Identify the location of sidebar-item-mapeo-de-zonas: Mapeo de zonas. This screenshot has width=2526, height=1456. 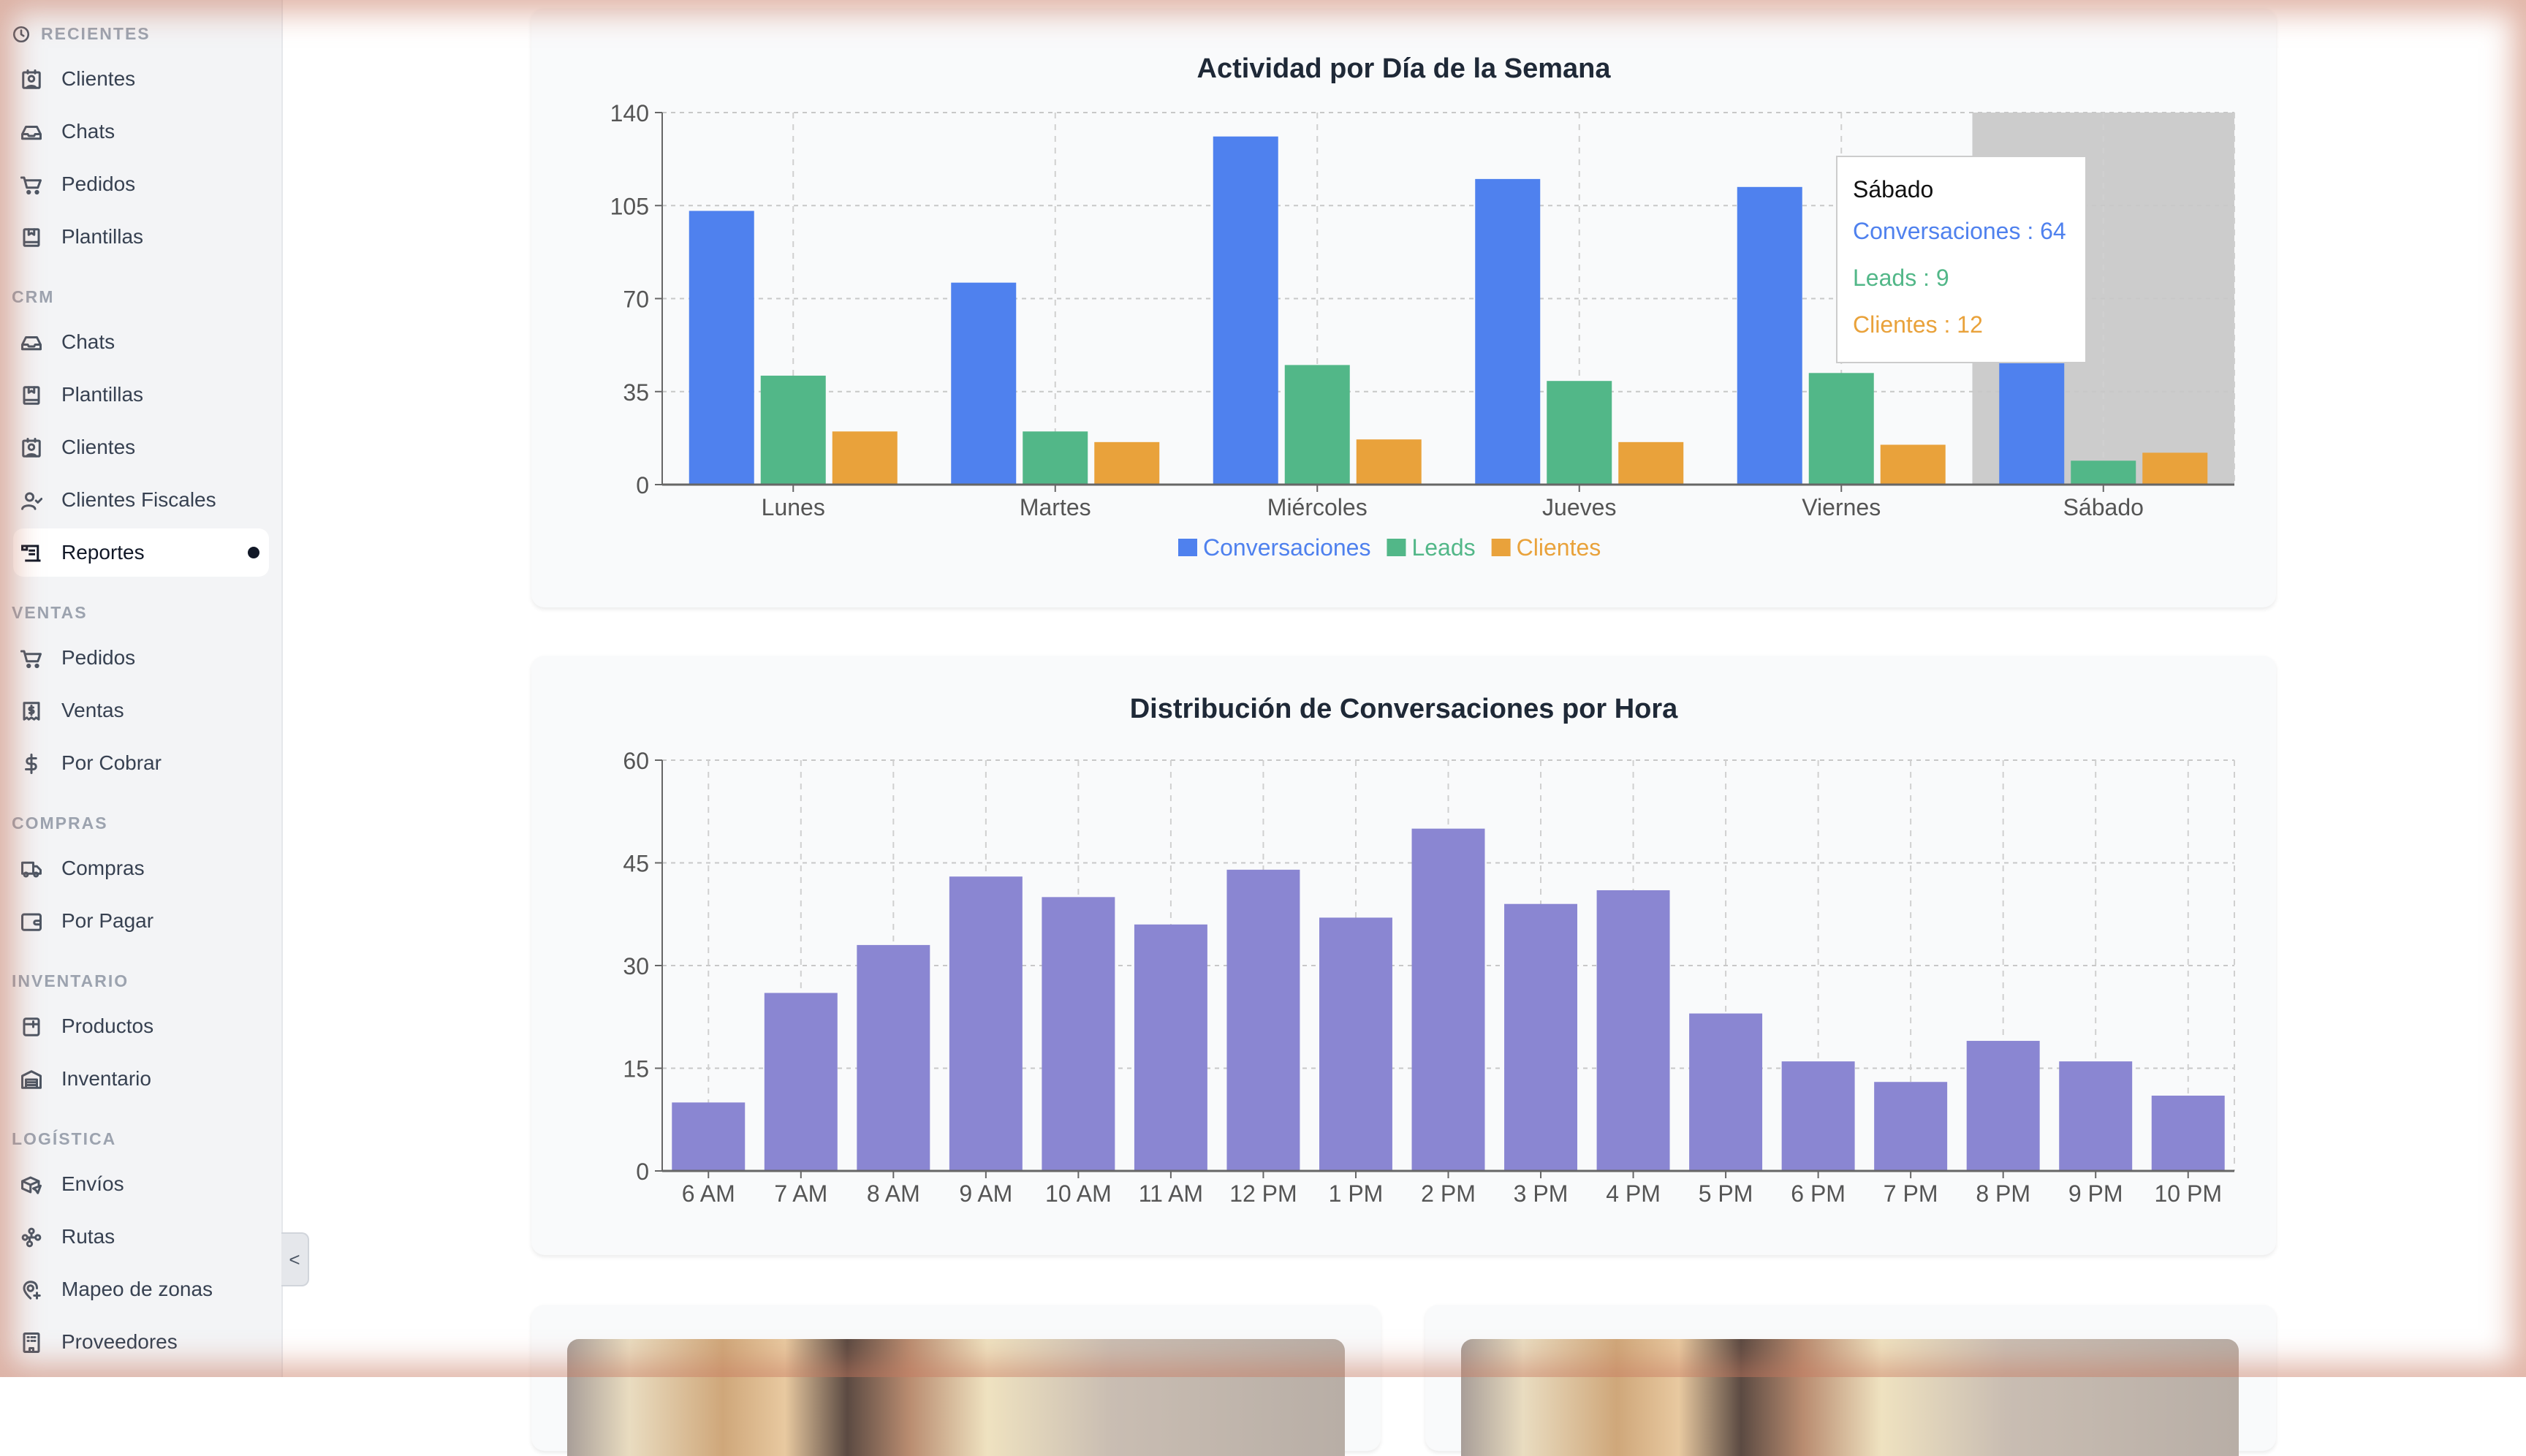
(140, 1289).